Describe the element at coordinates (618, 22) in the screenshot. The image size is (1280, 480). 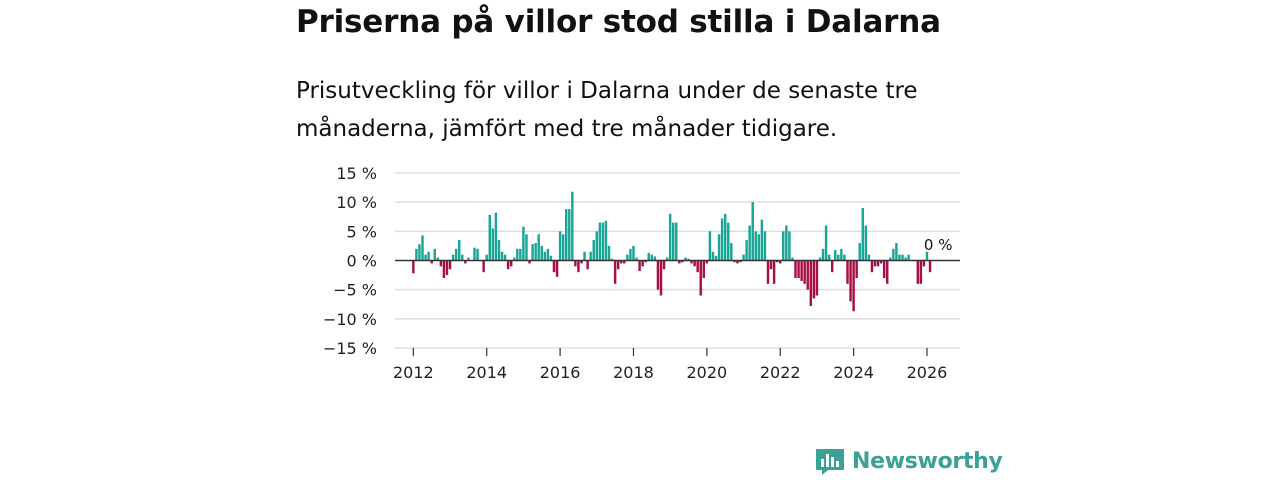
I see `chart-title: Priserna på villor stod stilla i Dalarna` at that location.